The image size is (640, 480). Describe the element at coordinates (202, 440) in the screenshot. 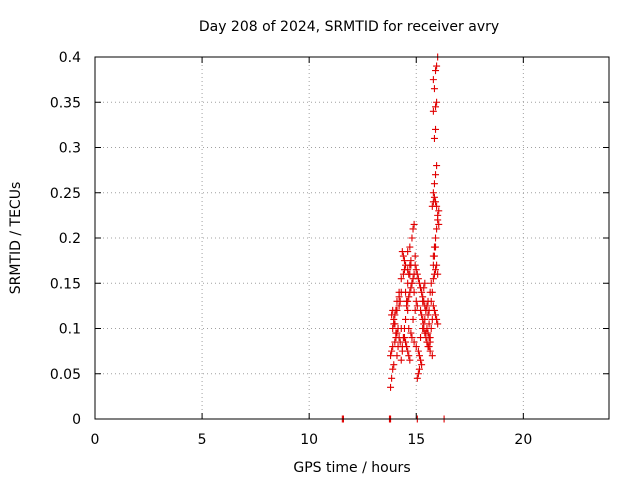

I see `x-tick-label: 5` at that location.